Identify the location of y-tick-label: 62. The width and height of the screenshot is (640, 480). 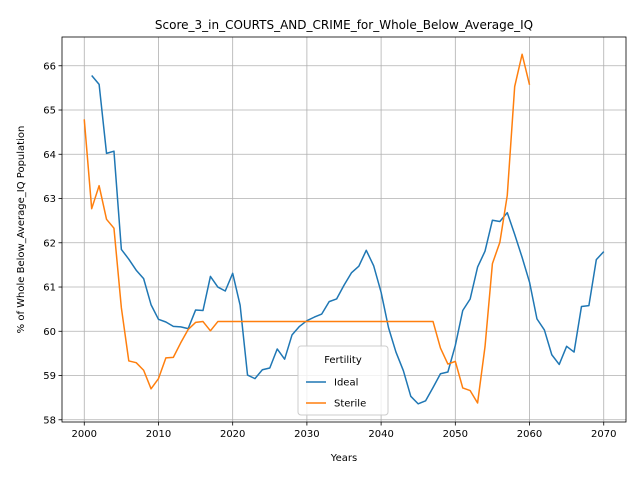
(49, 243).